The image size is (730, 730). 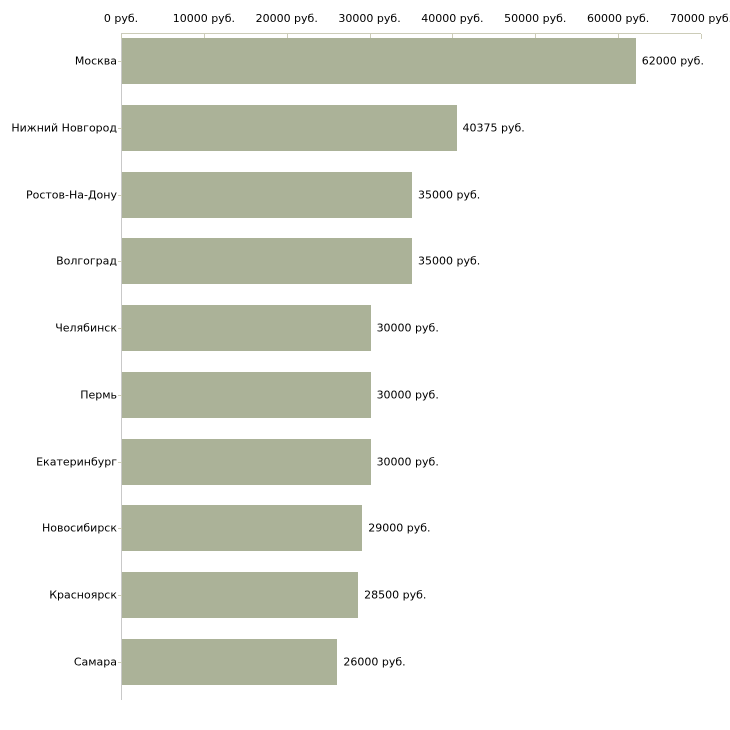 What do you see at coordinates (399, 528) in the screenshot?
I see `value-label: 29000 руб.` at bounding box center [399, 528].